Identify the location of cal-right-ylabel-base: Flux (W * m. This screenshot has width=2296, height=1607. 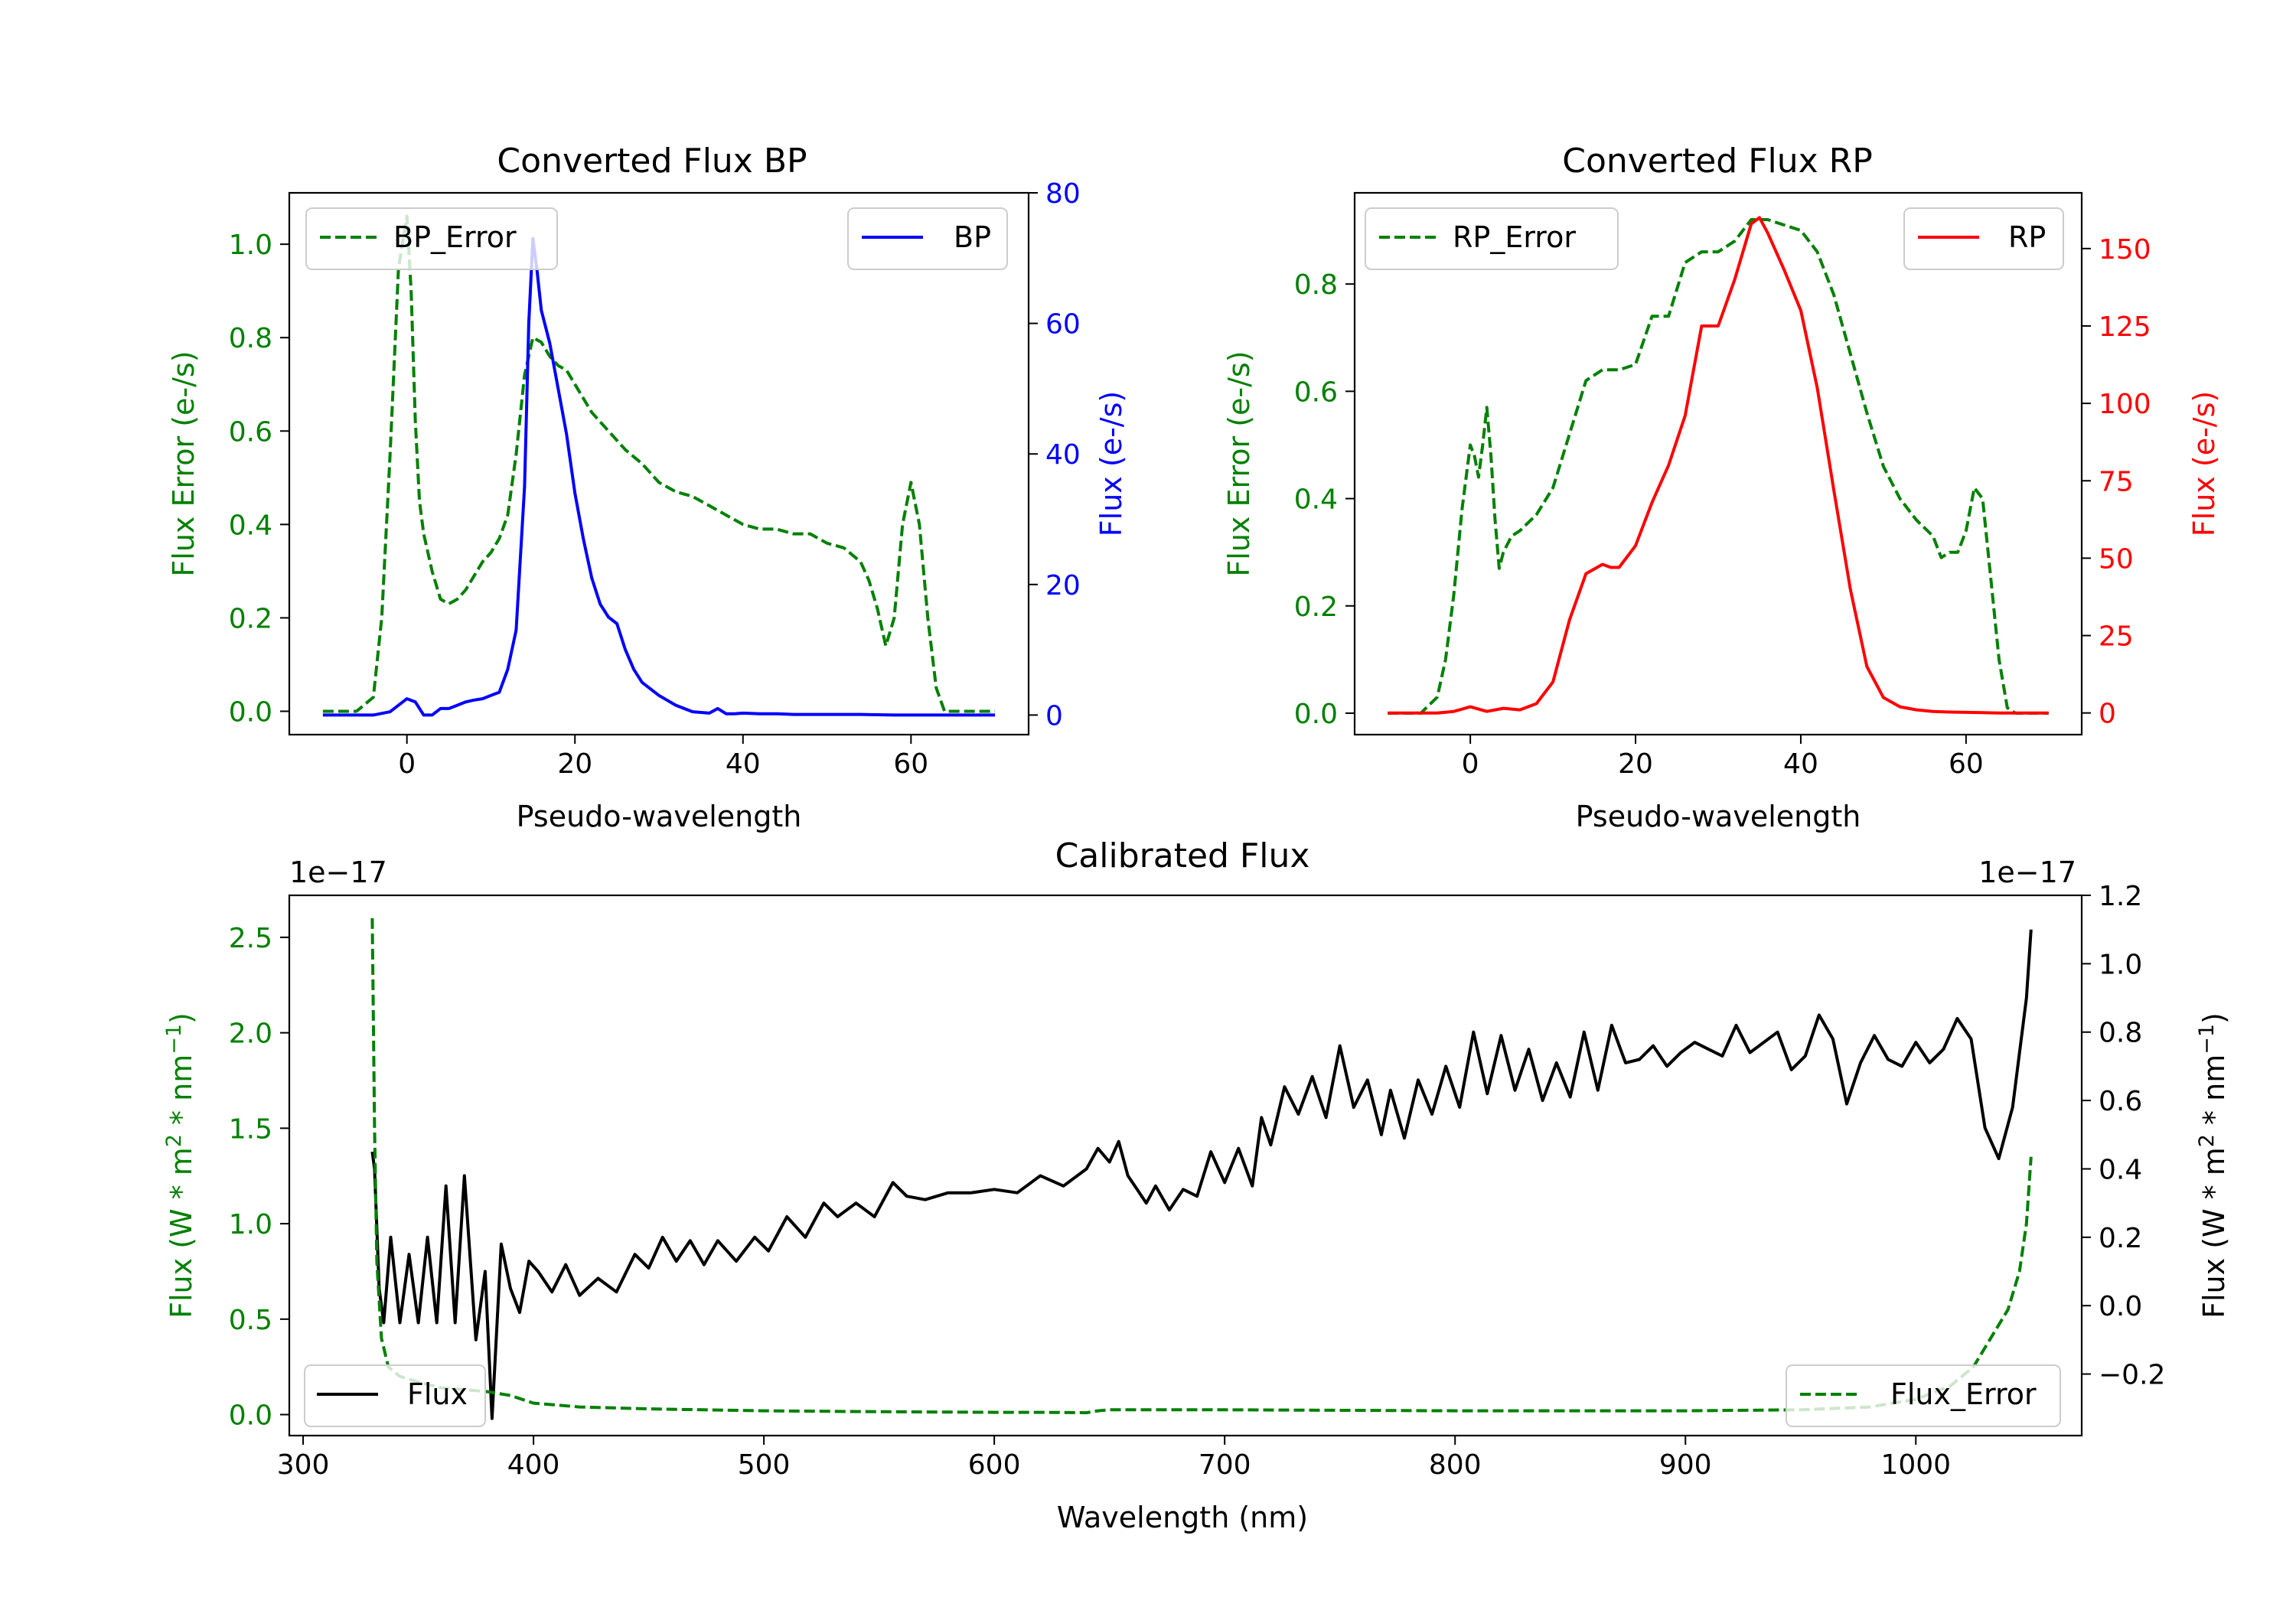
(2214, 1233).